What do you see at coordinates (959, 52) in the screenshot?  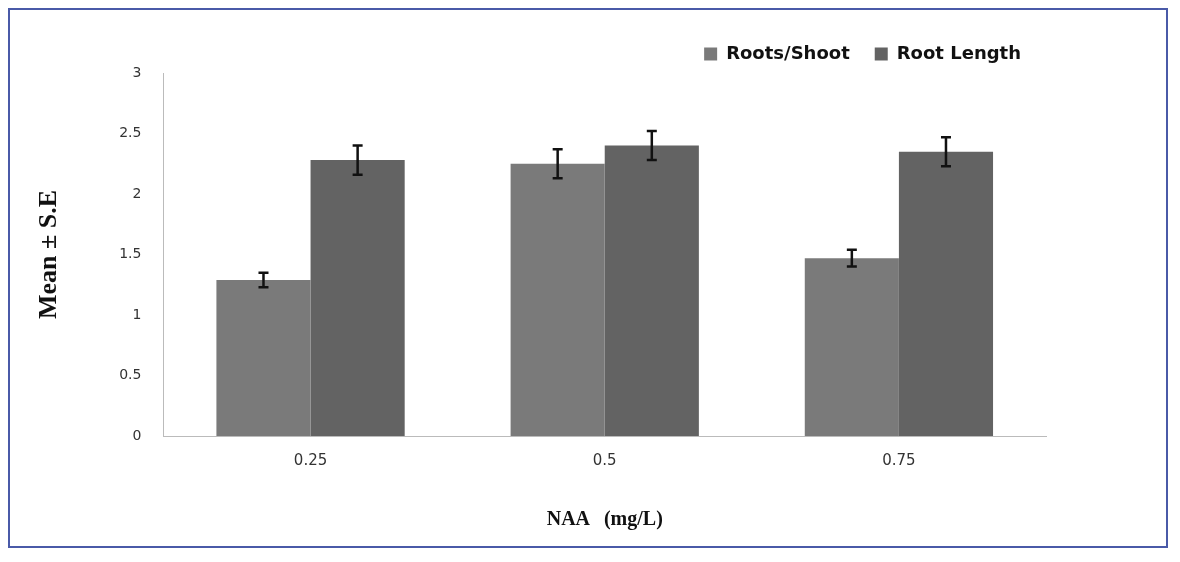 I see `legend-label: Root Length` at bounding box center [959, 52].